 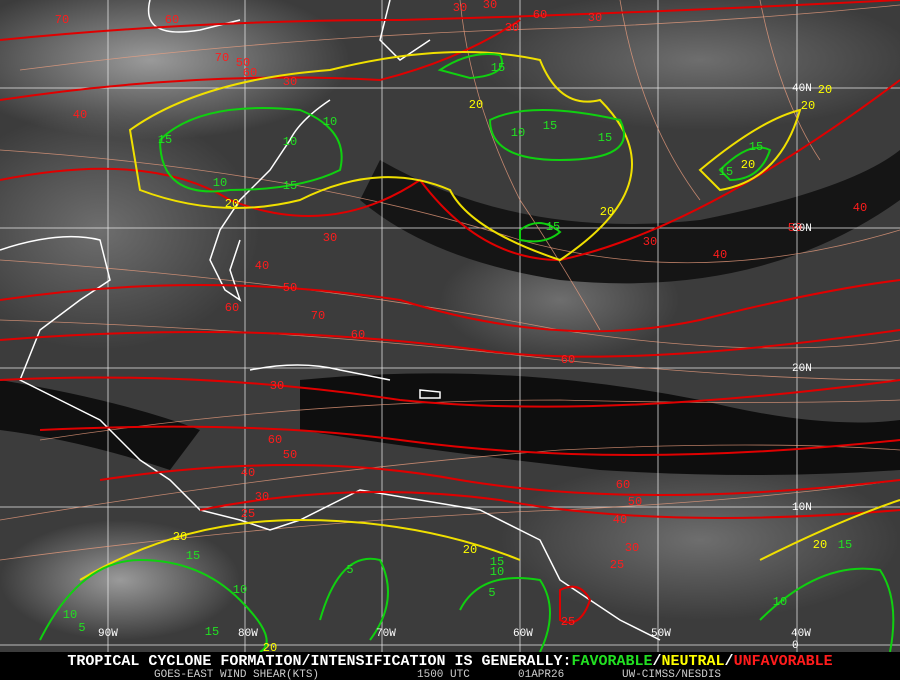 I want to click on latitude-label: 30N, so click(x=802, y=229).